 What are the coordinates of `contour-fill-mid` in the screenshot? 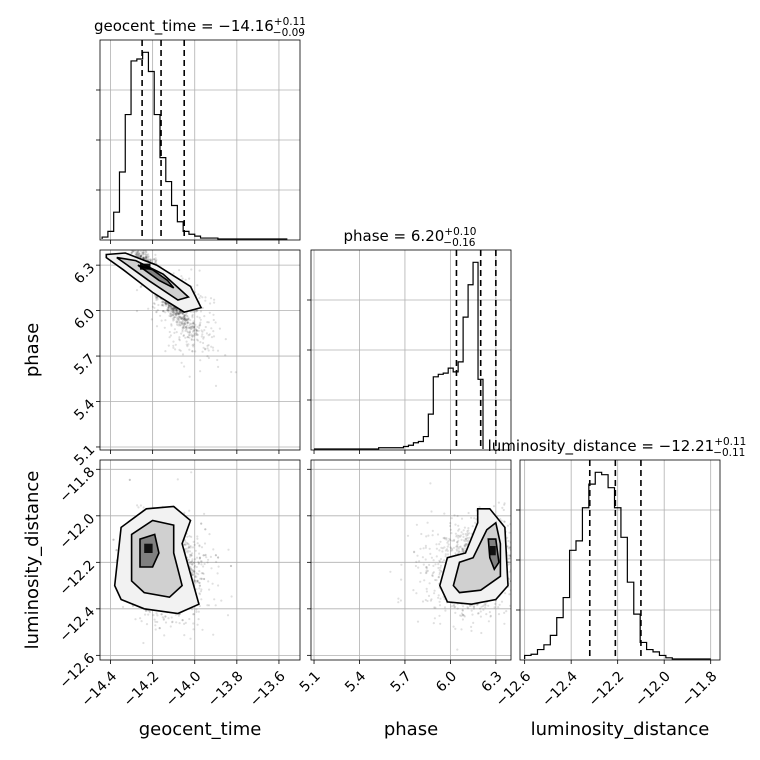 It's located at (152, 278).